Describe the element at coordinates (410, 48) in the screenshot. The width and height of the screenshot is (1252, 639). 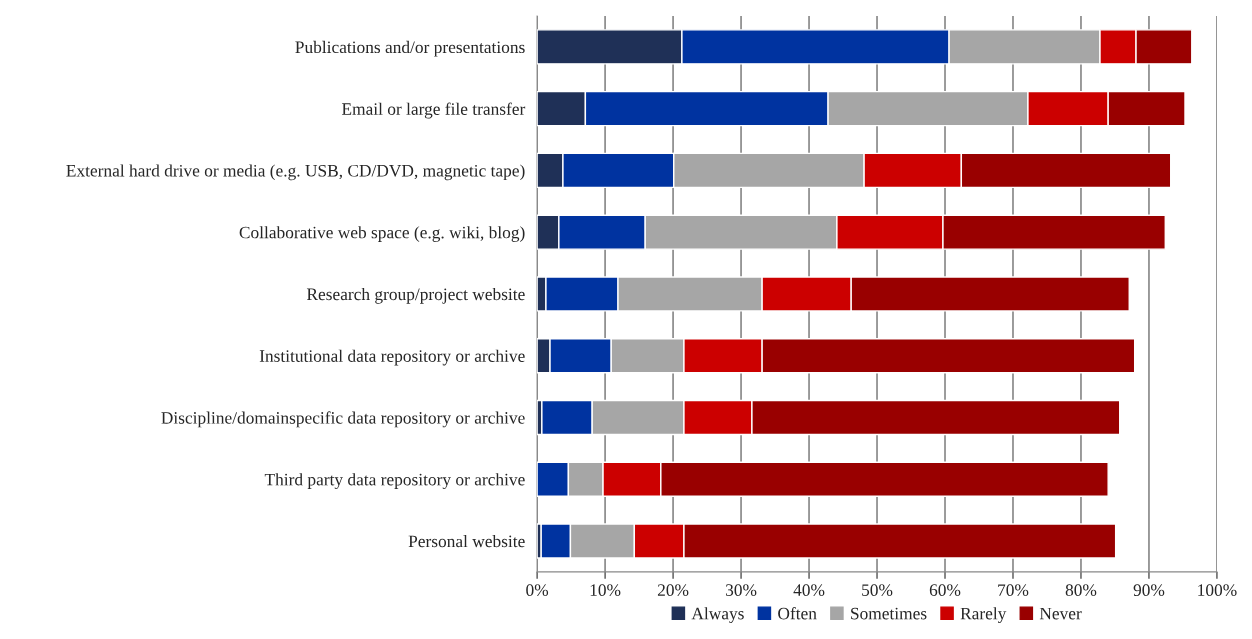
I see `y-tick-label: Publications and/or presentations` at that location.